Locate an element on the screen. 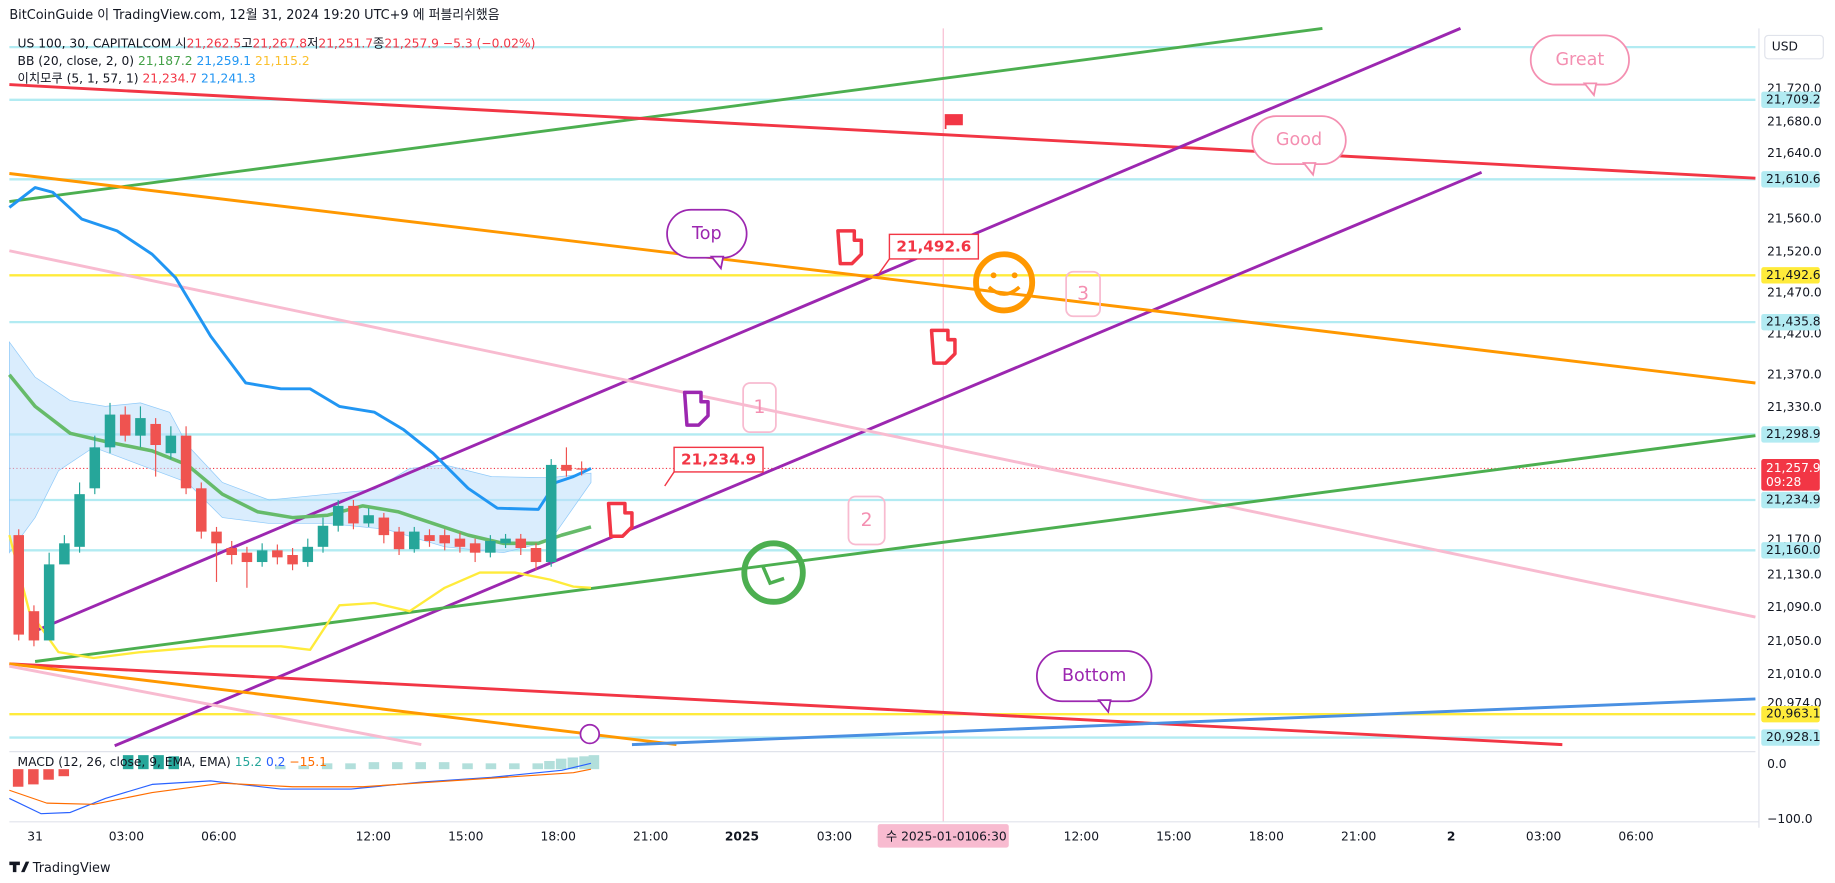 This screenshot has width=1835, height=883. price-tick-label: 21,470.0 is located at coordinates (1794, 292).